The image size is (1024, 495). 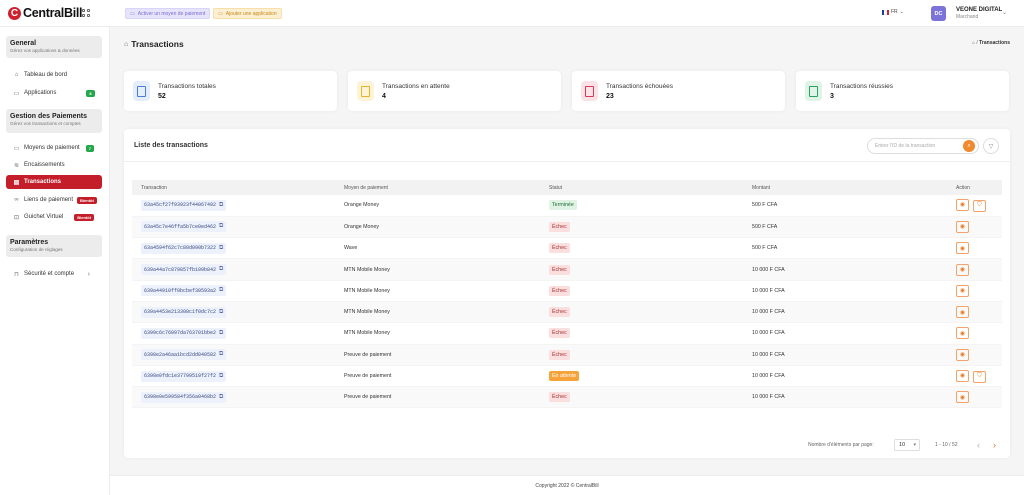 What do you see at coordinates (54, 182) in the screenshot?
I see `sidebar-item-transactions: ▤ Transactions` at bounding box center [54, 182].